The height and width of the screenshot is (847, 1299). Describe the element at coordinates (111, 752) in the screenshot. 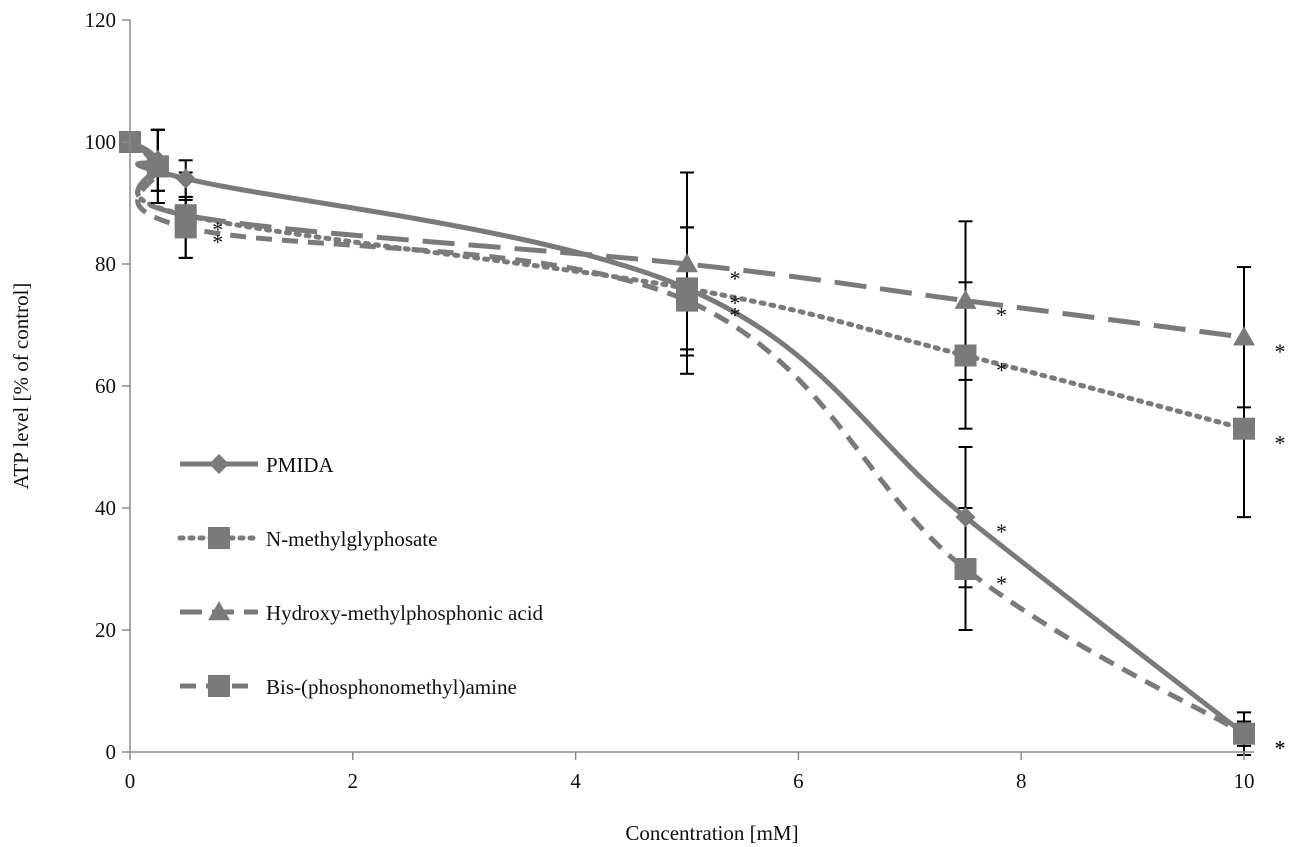

I see `y-tick-label: 0` at that location.